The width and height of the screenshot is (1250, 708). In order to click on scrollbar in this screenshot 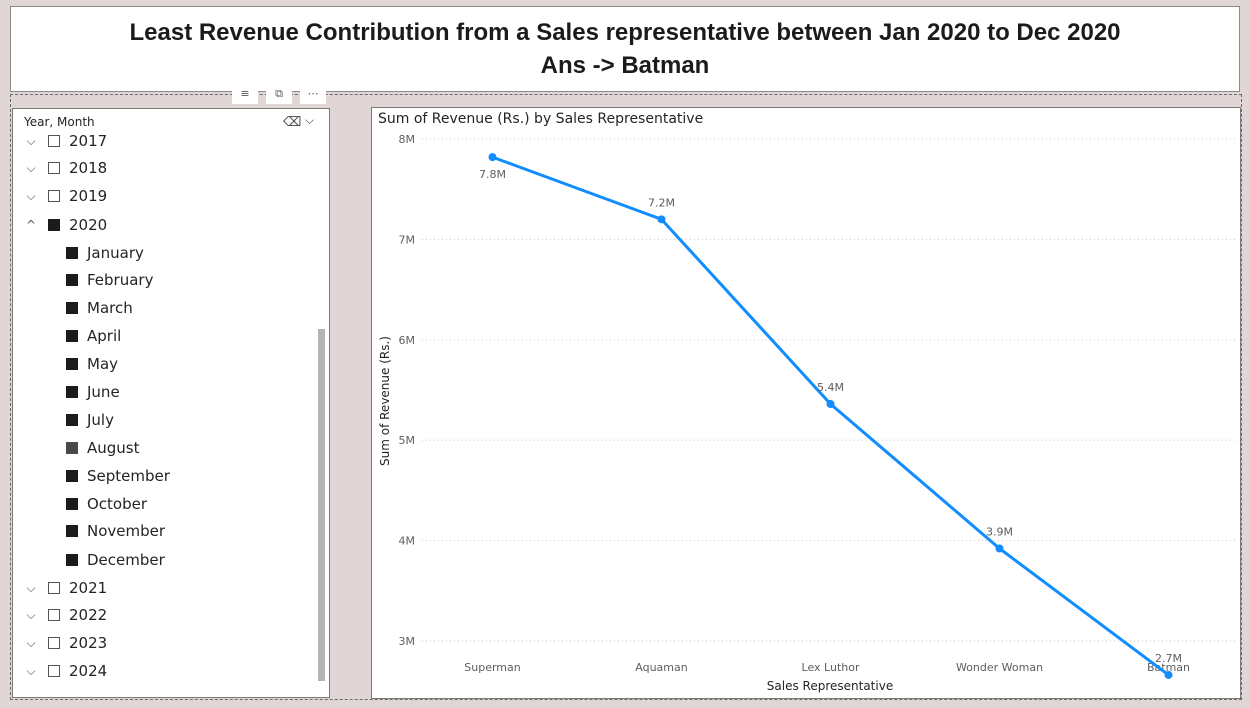, I will do `click(321, 505)`.